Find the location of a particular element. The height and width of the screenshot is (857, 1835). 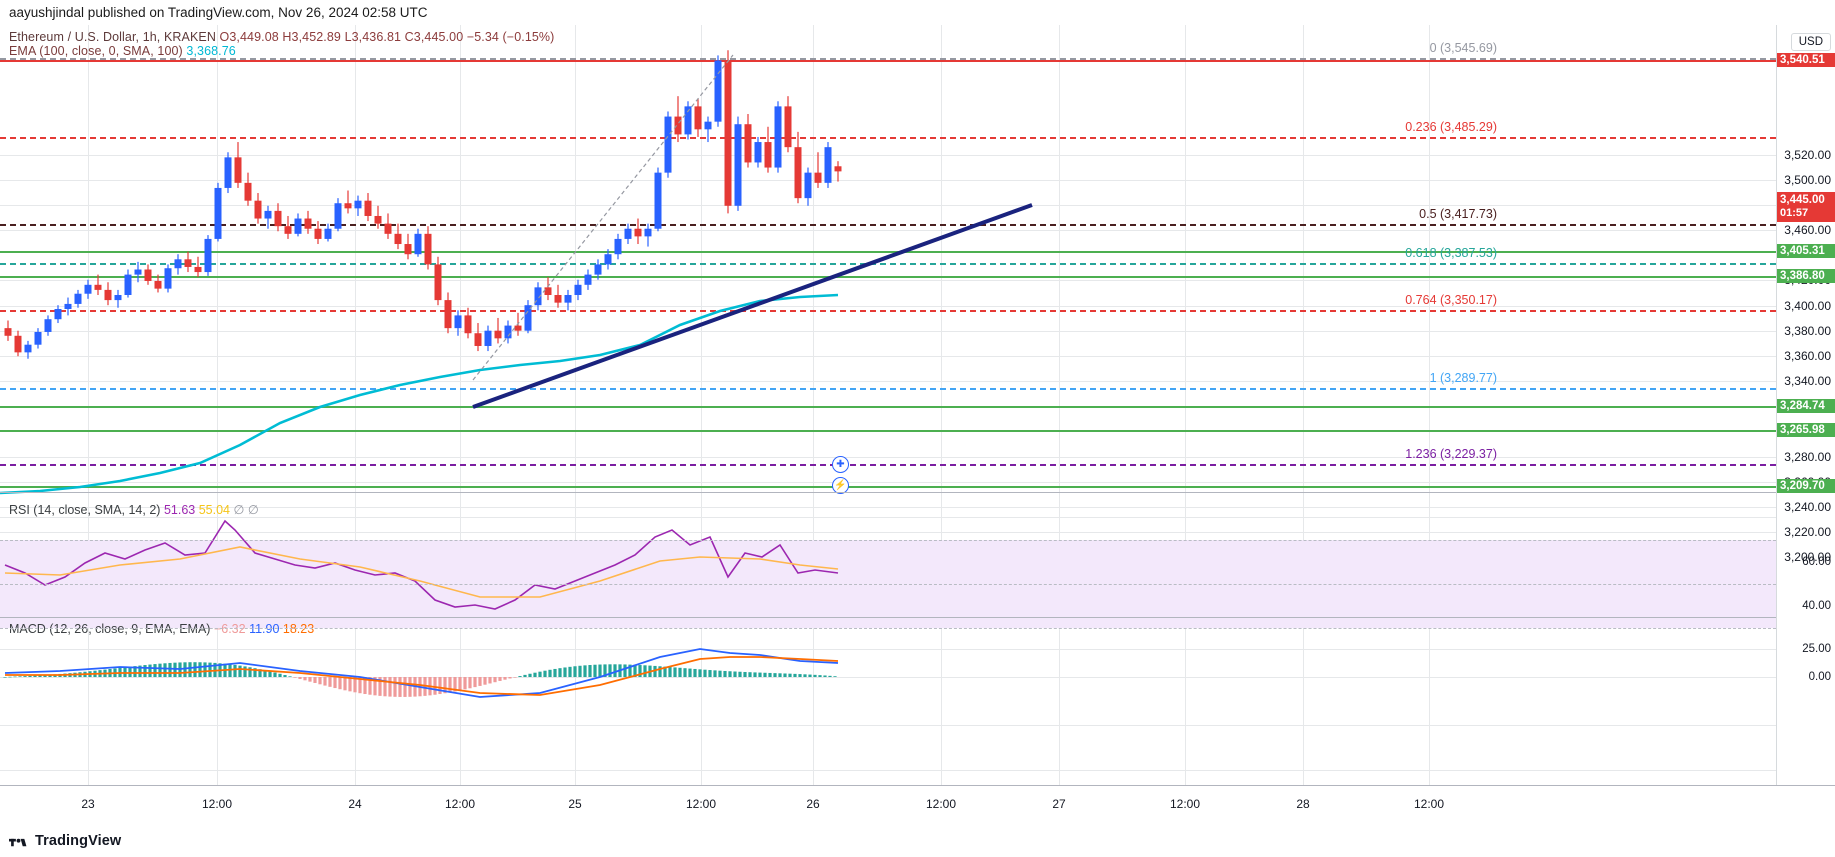

lightning-handle-icon: ⚡ is located at coordinates (840, 485).